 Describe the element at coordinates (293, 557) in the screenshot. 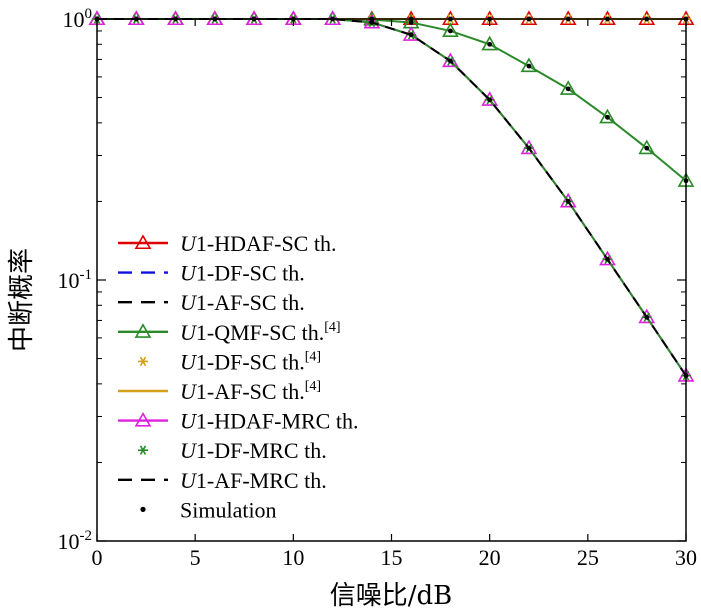

I see `x-tick-label: 10` at that location.